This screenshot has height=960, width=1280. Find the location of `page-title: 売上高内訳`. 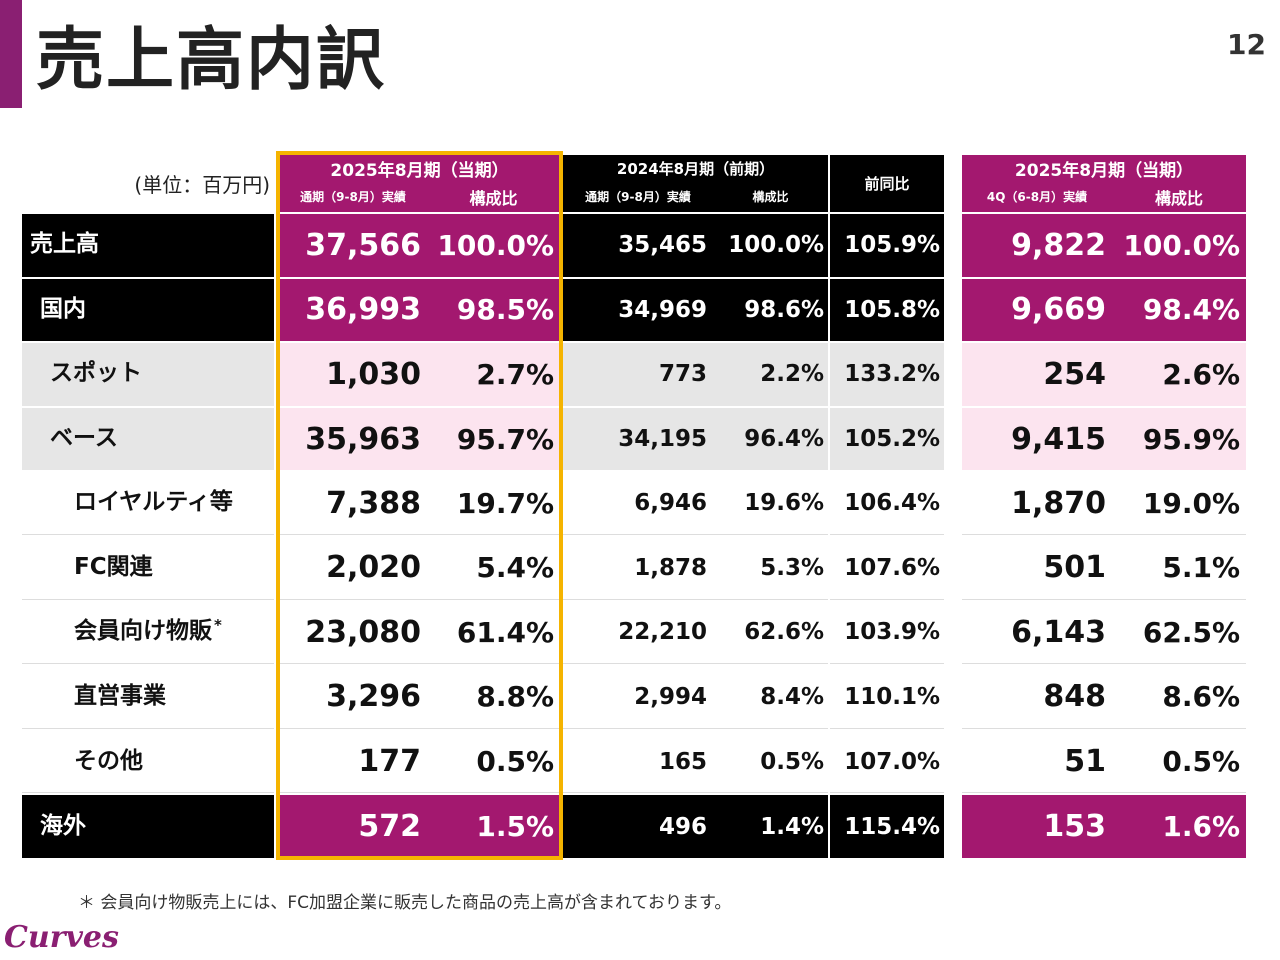

page-title: 売上高内訳 is located at coordinates (211, 60).